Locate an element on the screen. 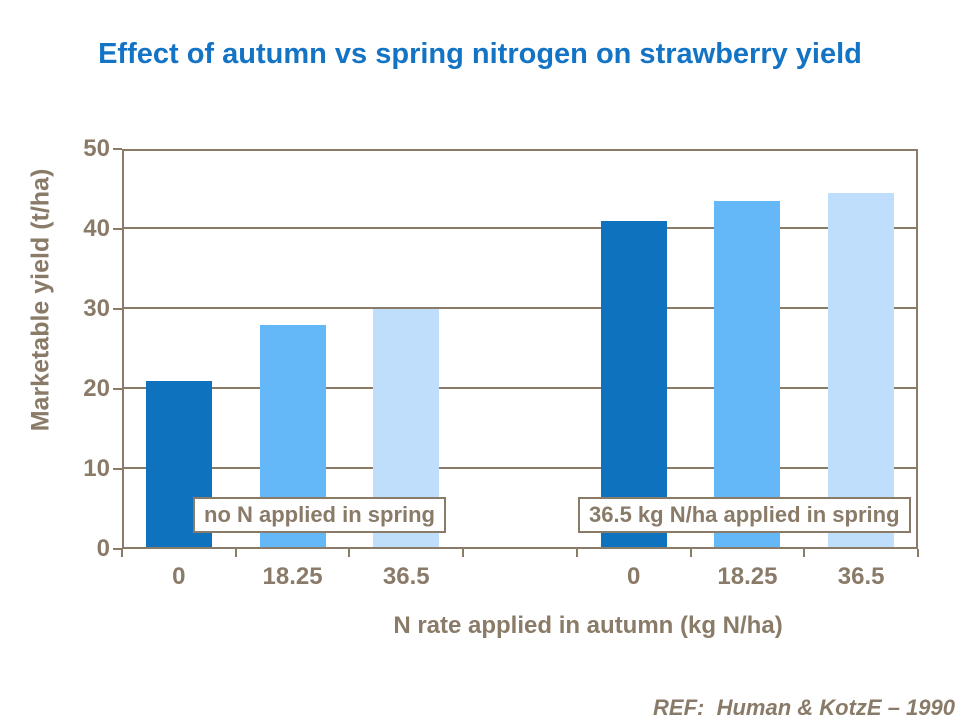 Image resolution: width=960 pixels, height=720 pixels. y-axis-tick-label: 30 is located at coordinates (96, 308).